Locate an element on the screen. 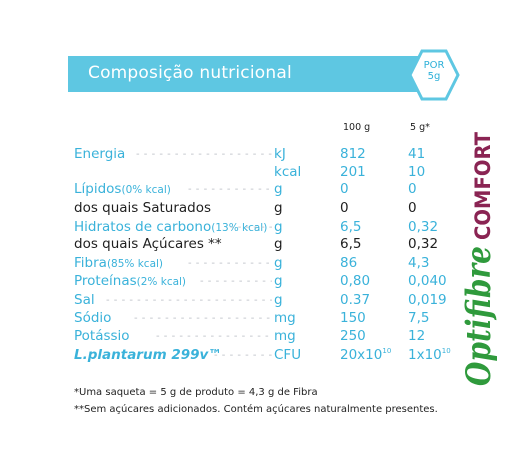  value-text: 20x10 is located at coordinates (361, 355).